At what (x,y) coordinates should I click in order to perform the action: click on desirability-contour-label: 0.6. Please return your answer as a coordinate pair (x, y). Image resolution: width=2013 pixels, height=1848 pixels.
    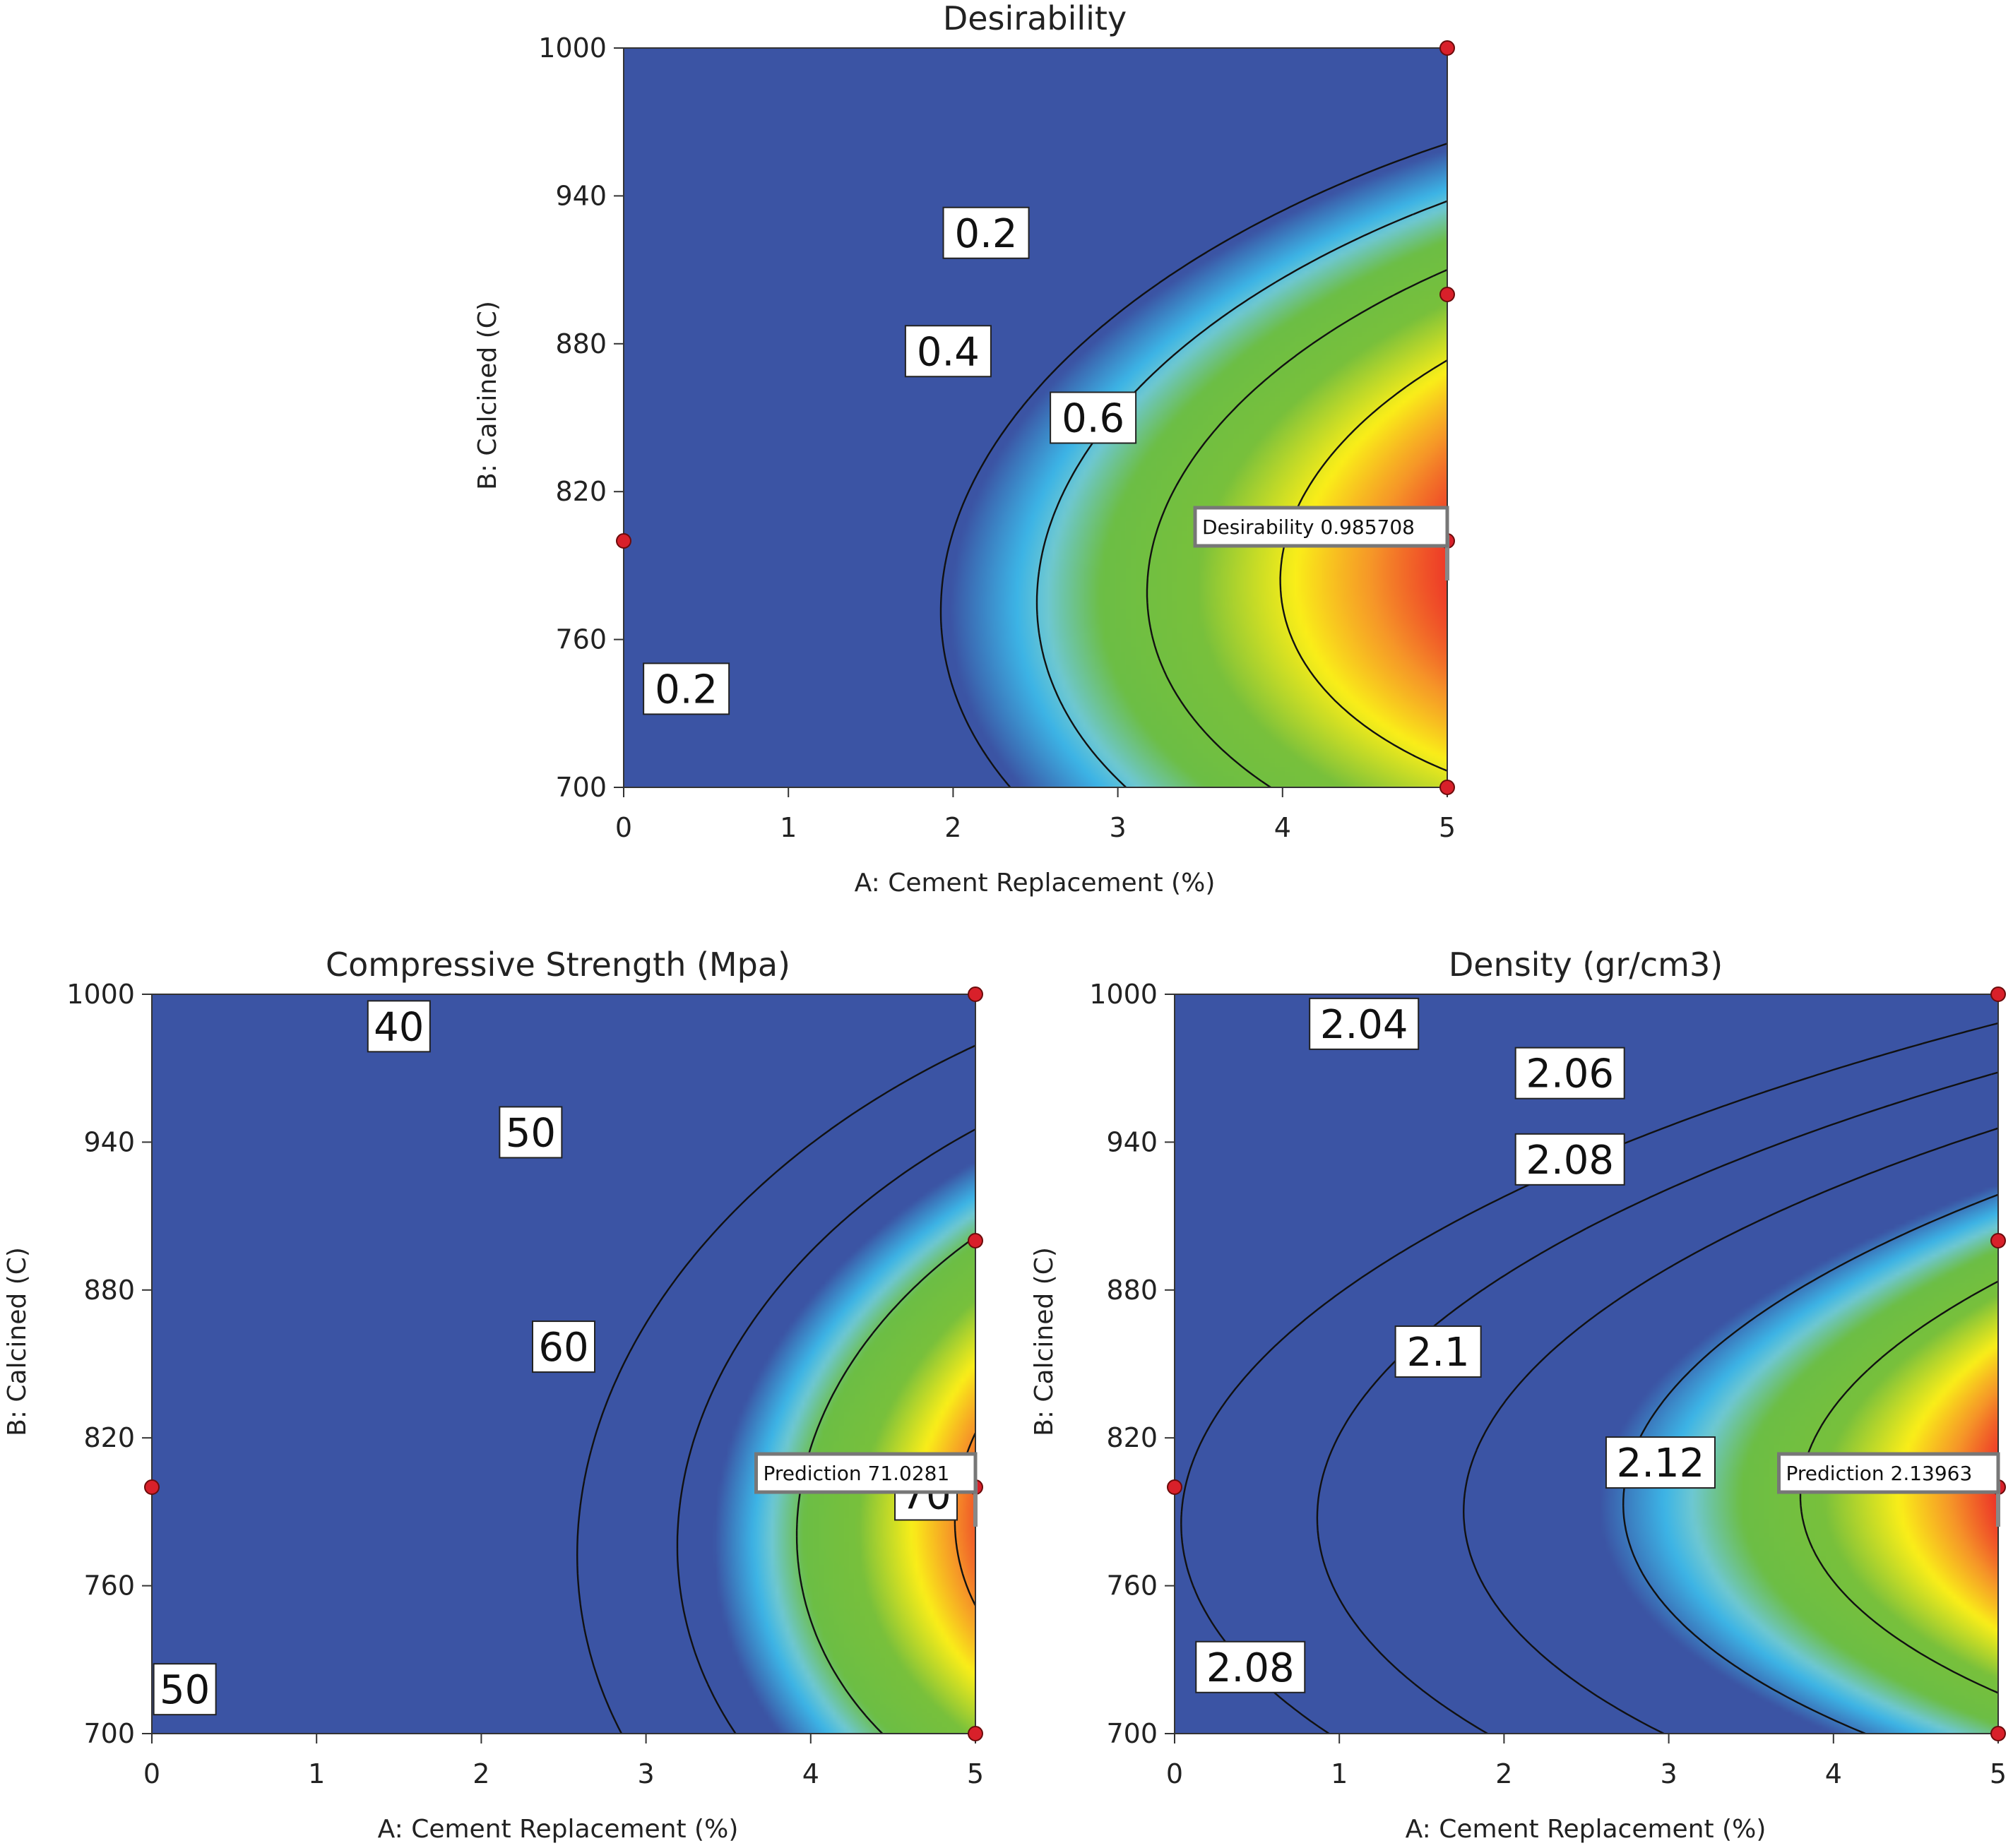
    Looking at the image, I should click on (1093, 417).